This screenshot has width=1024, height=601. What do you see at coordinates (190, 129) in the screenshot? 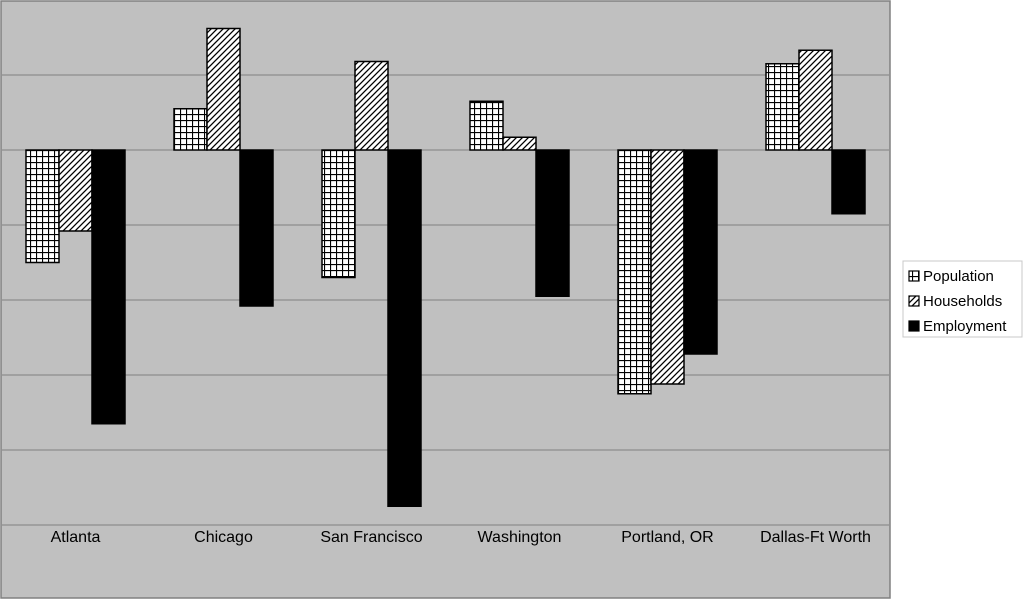
I see `bar-chicago-population` at bounding box center [190, 129].